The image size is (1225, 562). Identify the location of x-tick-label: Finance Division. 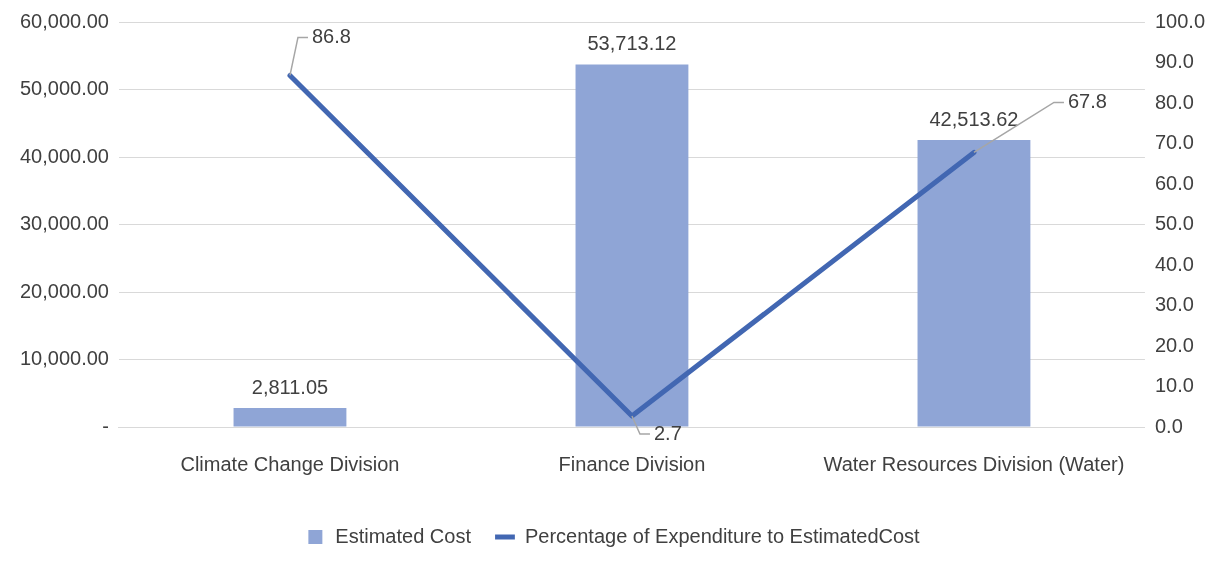
(632, 463).